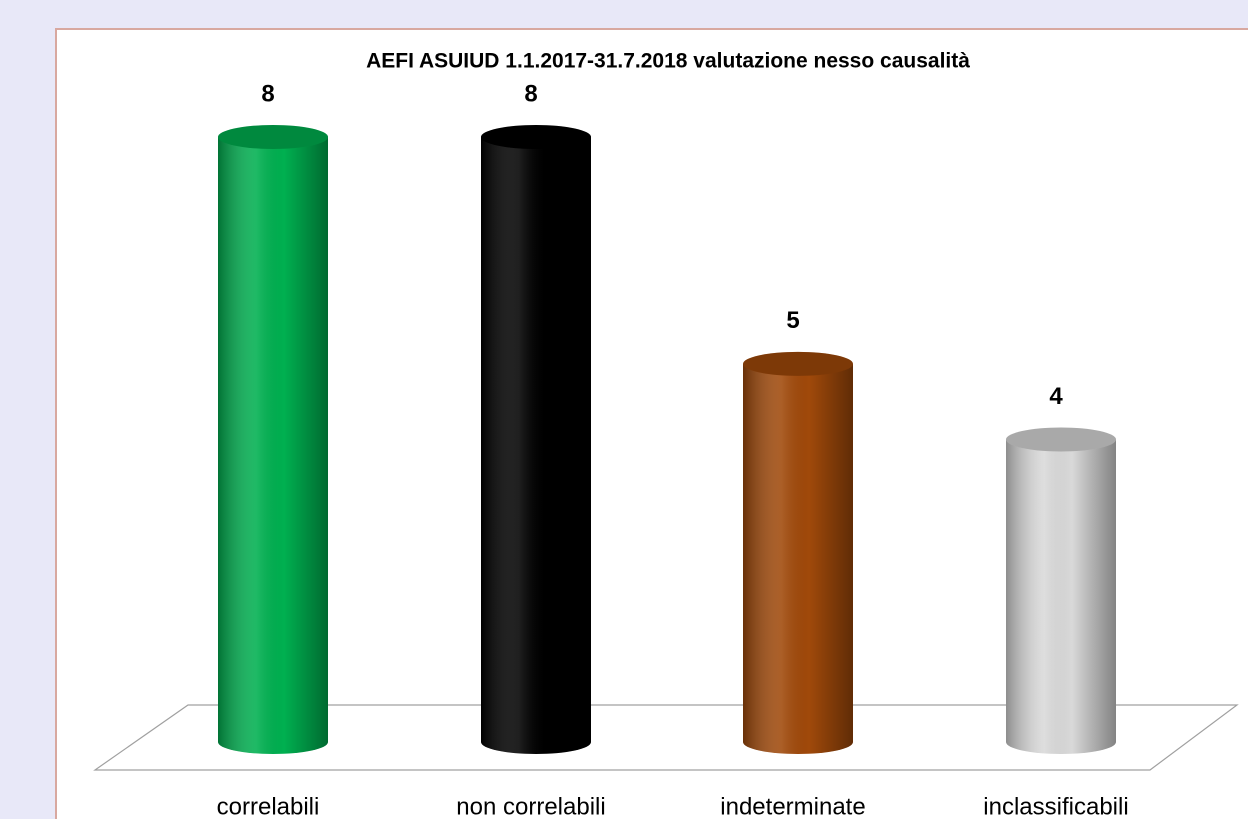  I want to click on x-tick-label: indeterminate, so click(792, 806).